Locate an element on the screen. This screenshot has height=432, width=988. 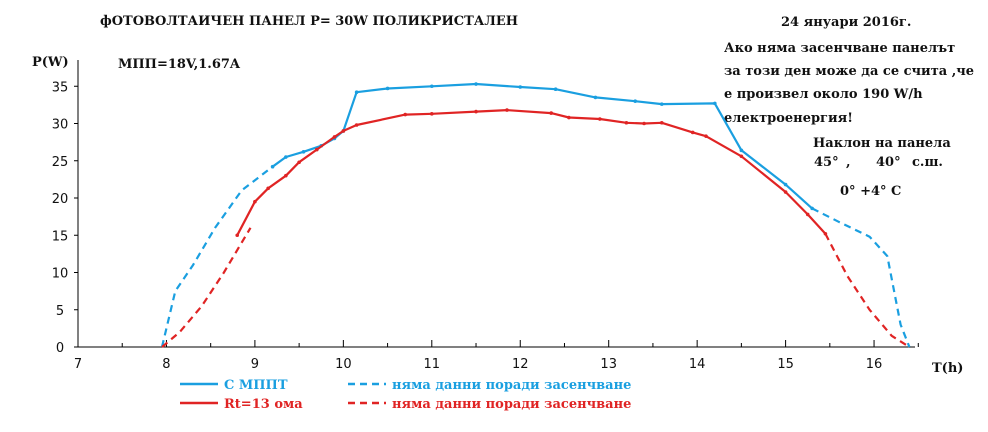
y-tick-label: 0 is located at coordinates (60, 348).